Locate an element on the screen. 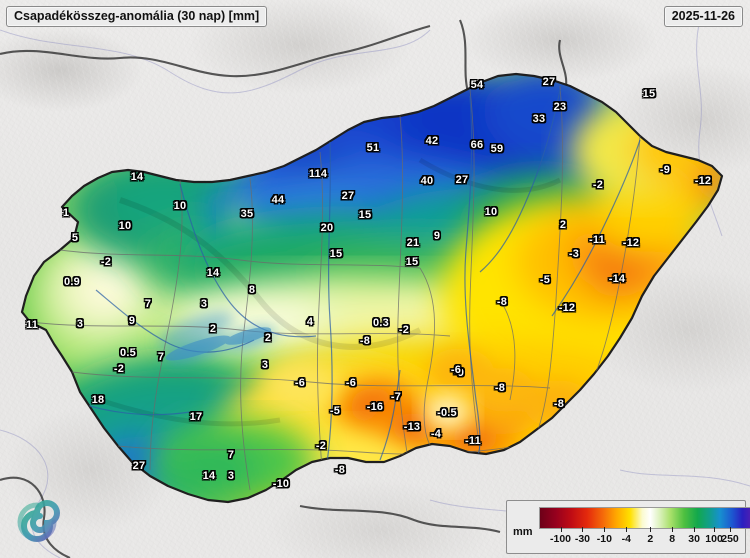 The height and width of the screenshot is (558, 750). legend-tick-label: 100 is located at coordinates (714, 539).